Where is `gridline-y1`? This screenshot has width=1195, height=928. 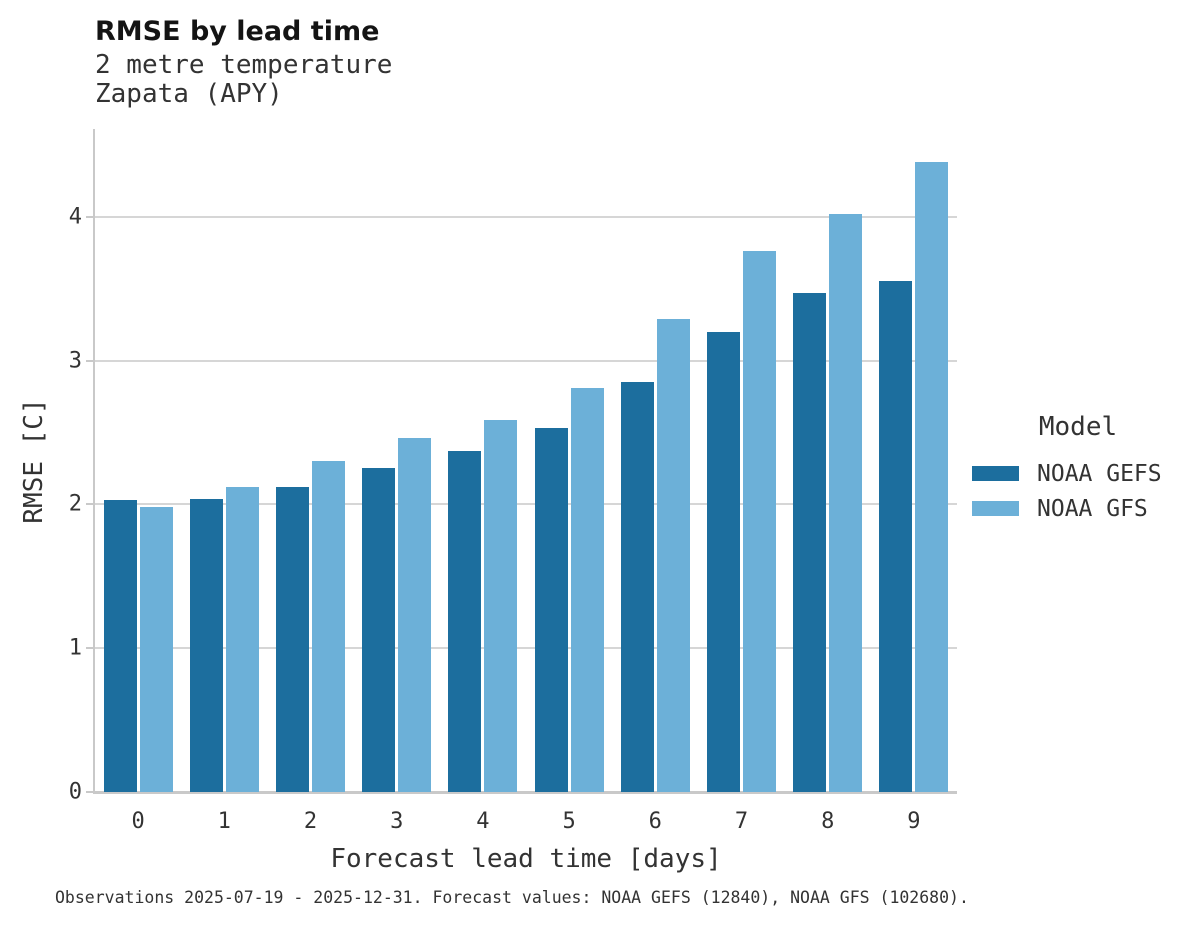 gridline-y1 is located at coordinates (526, 648).